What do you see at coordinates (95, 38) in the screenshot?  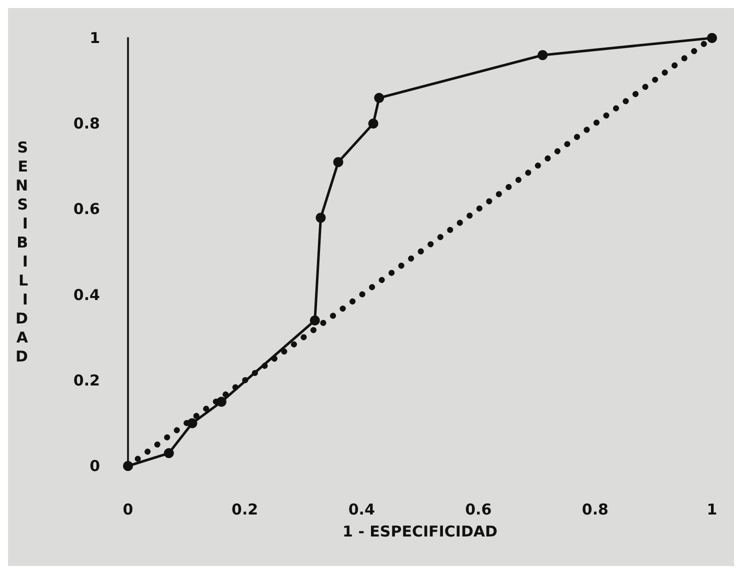 I see `y-tick-label: 1` at bounding box center [95, 38].